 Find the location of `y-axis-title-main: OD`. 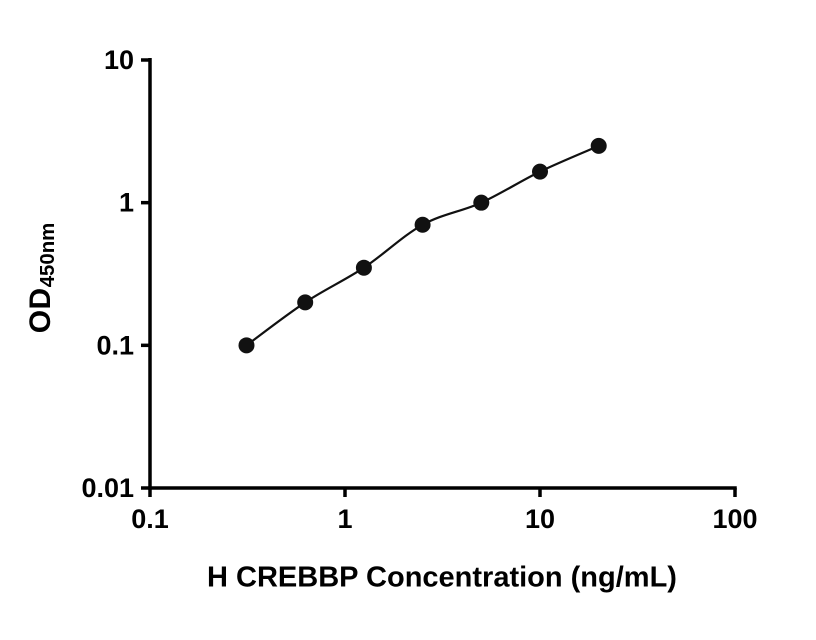

y-axis-title-main: OD is located at coordinates (40, 310).